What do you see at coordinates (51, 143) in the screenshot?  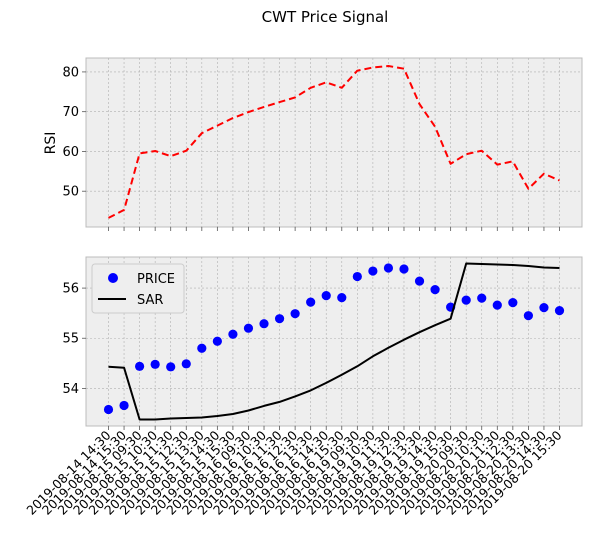 I see `rsi-y-axis-label: RSI` at bounding box center [51, 143].